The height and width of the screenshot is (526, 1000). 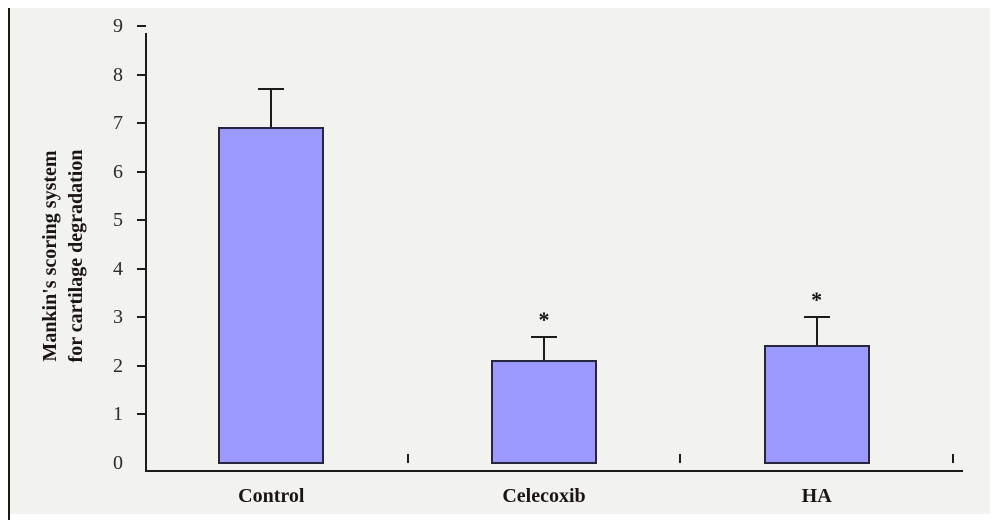 I want to click on y-tick-label: 9, so click(x=118, y=26).